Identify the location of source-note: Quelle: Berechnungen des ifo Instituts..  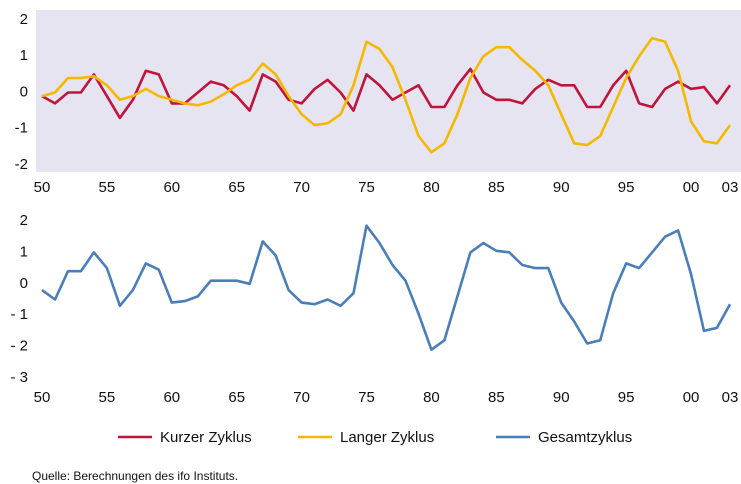
(135, 476).